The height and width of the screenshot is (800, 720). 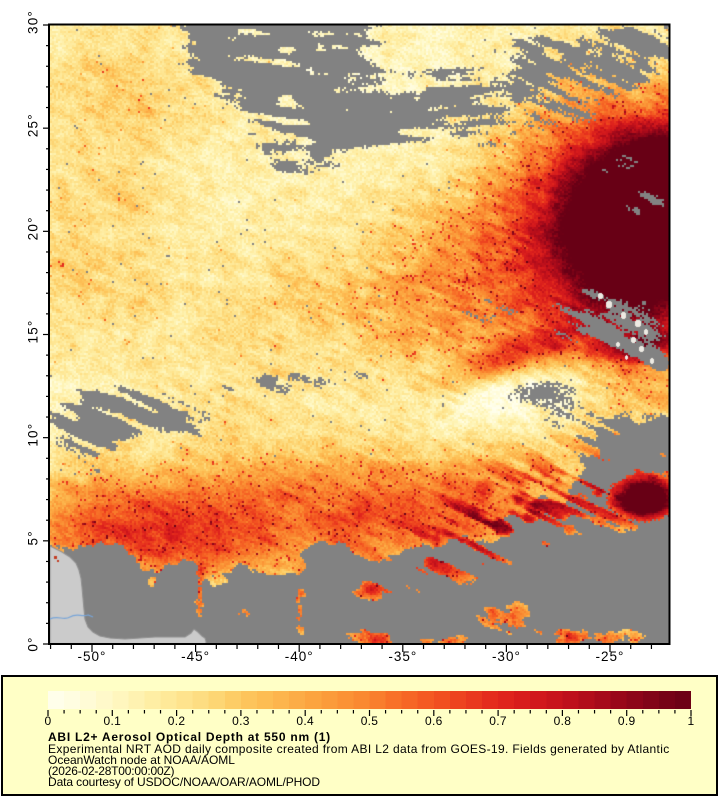 What do you see at coordinates (195, 656) in the screenshot?
I see `svg-text: -45°` at bounding box center [195, 656].